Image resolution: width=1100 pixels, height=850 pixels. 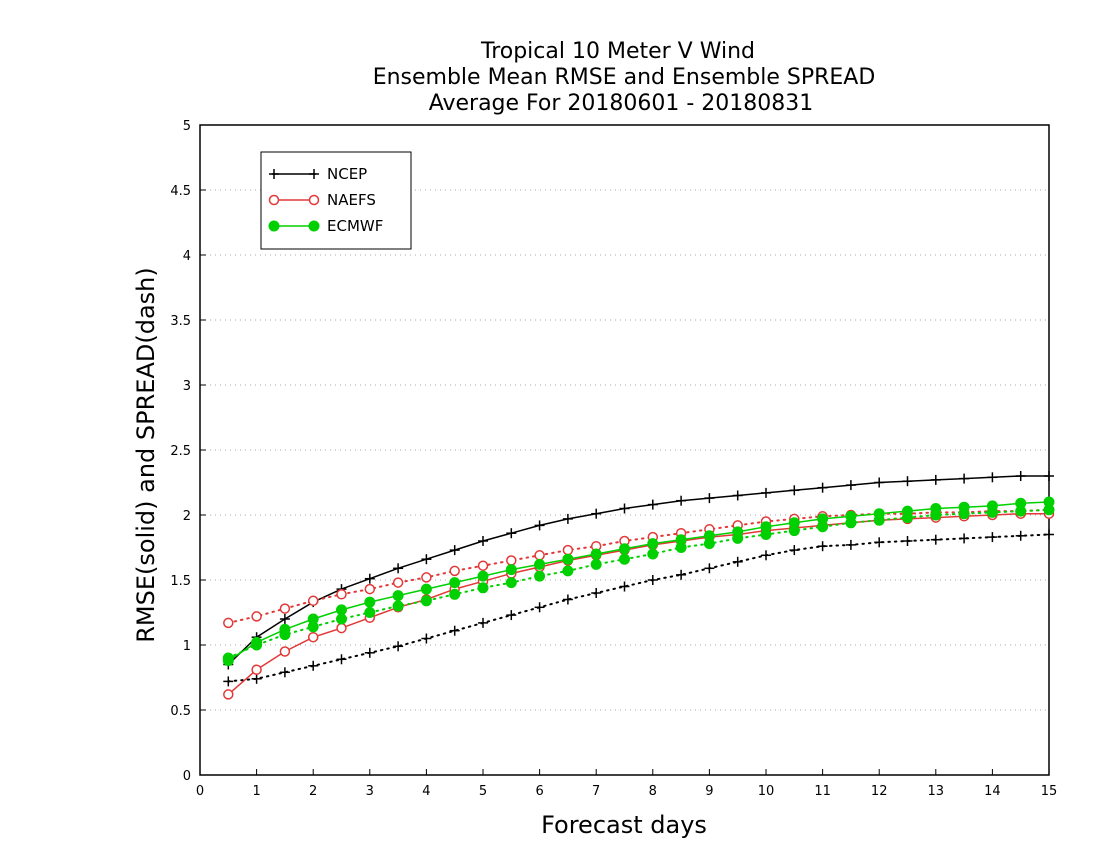 What do you see at coordinates (187, 386) in the screenshot?
I see `y-tick-label: 3` at bounding box center [187, 386].